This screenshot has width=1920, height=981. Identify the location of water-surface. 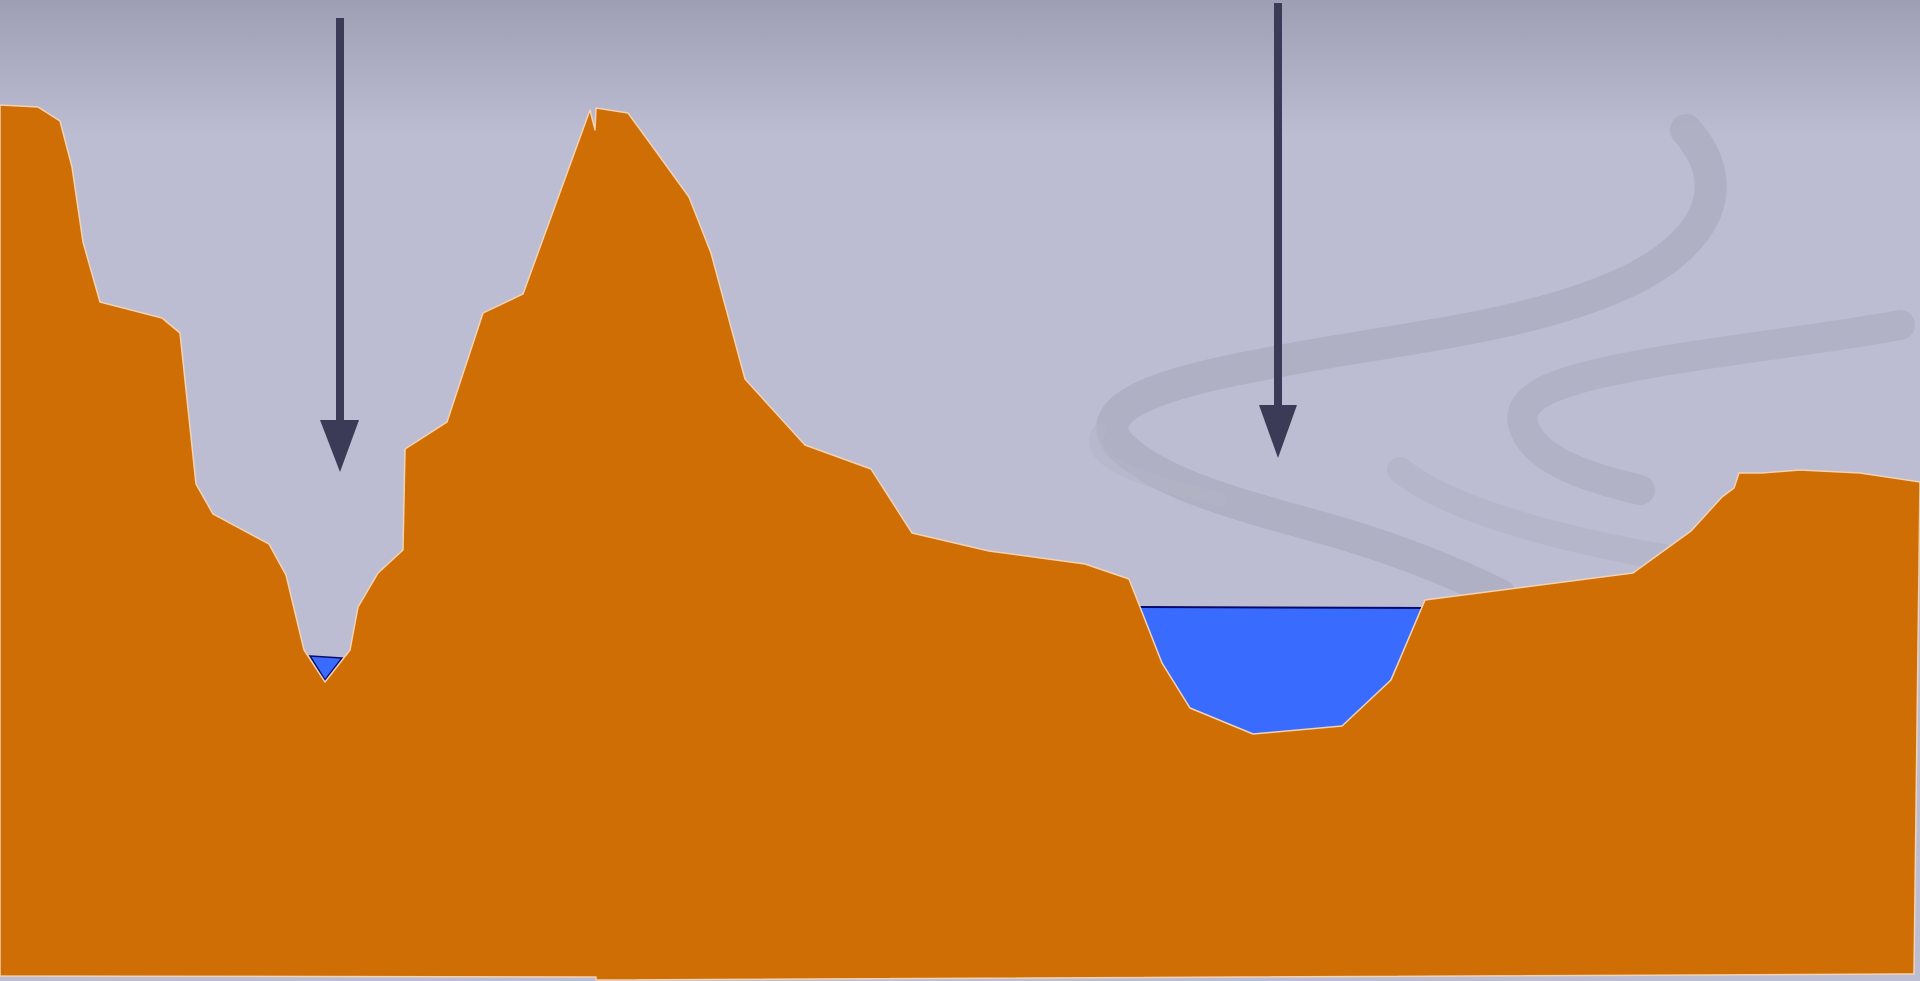
(1280, 607).